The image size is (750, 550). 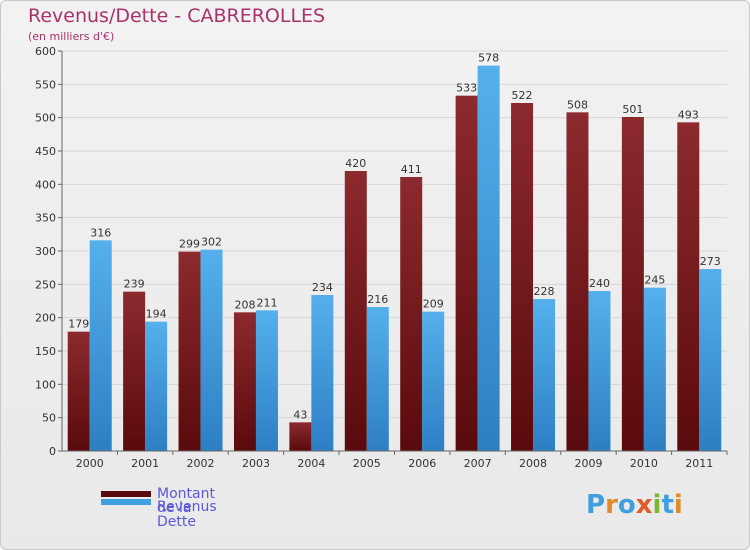 I want to click on chart-title: Revenus/Dette - CABREROLLES, so click(x=177, y=16).